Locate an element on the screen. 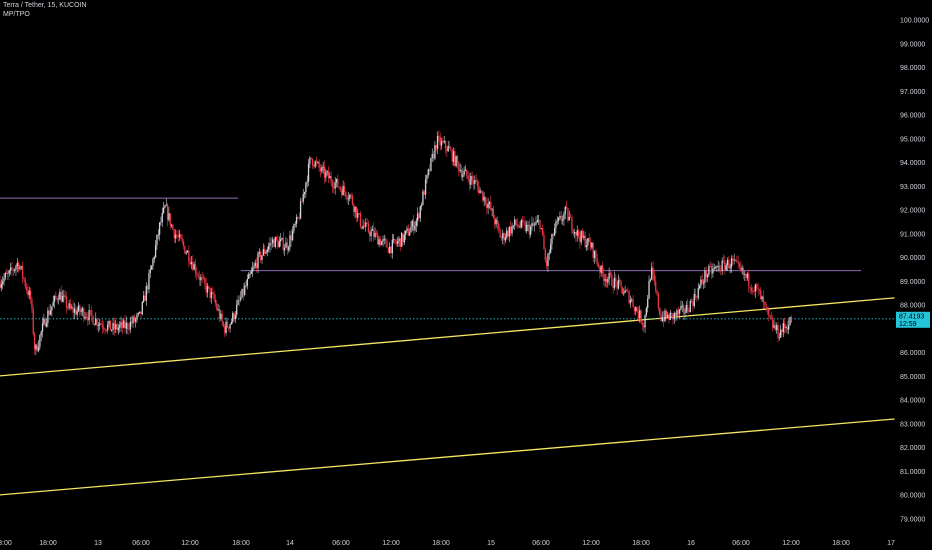  x-tick-label: 06:00 is located at coordinates (741, 543).